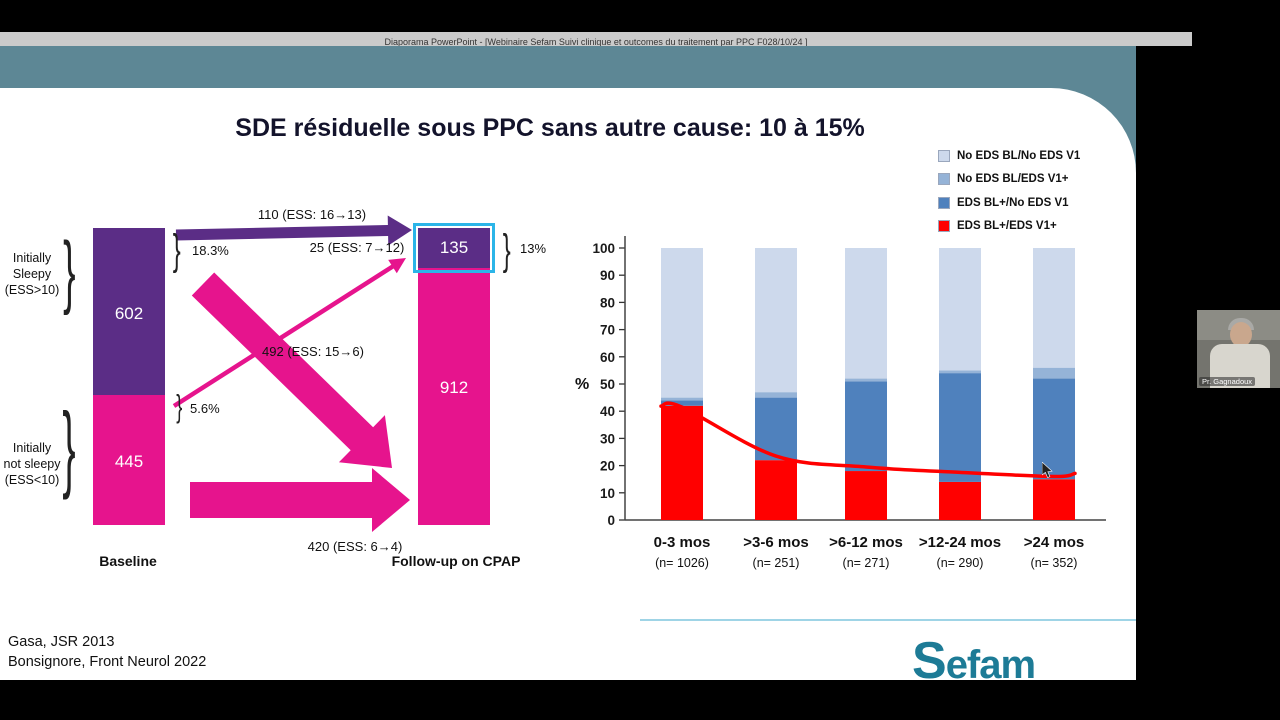 Image resolution: width=1280 pixels, height=720 pixels. I want to click on baseline-bar-not-sleepy: 445, so click(129, 460).